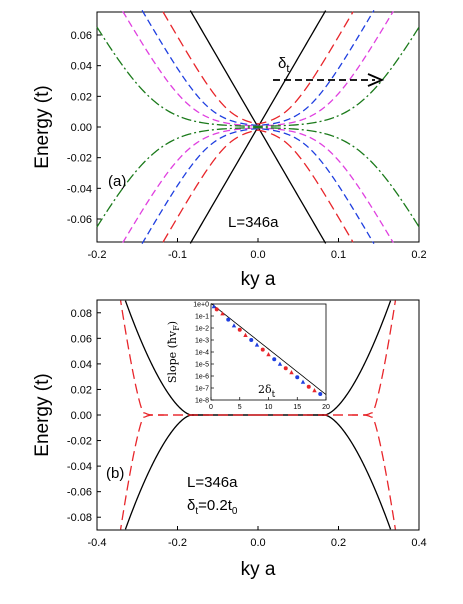 This screenshot has height=604, width=463. Describe the element at coordinates (202, 329) in the screenshot. I see `inset-y-tick-label: 1e-2` at that location.